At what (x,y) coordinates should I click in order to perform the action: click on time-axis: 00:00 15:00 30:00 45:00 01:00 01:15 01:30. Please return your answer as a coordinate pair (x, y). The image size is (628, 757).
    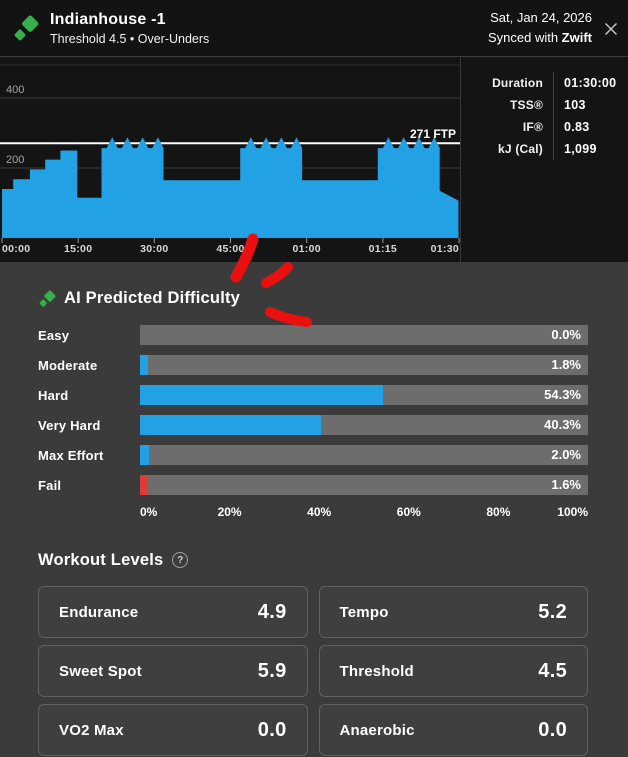
    Looking at the image, I should click on (230, 250).